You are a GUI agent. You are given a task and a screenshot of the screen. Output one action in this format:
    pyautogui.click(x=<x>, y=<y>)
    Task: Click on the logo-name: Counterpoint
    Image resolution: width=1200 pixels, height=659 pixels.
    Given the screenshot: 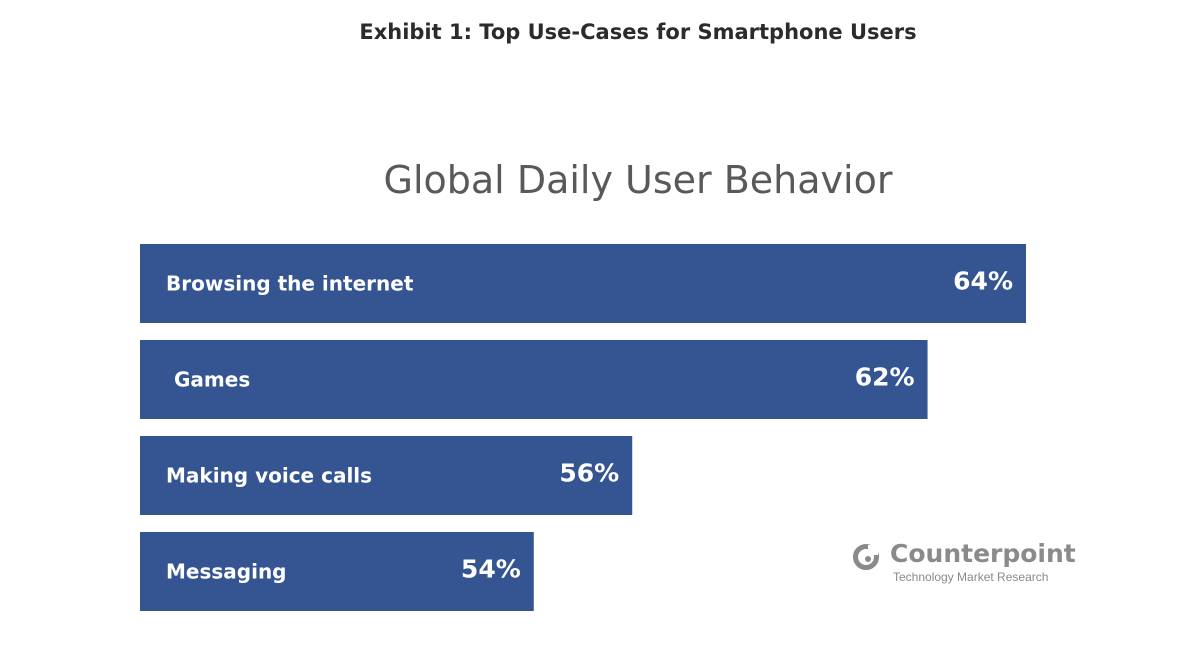 What is the action you would take?
    pyautogui.click(x=983, y=553)
    